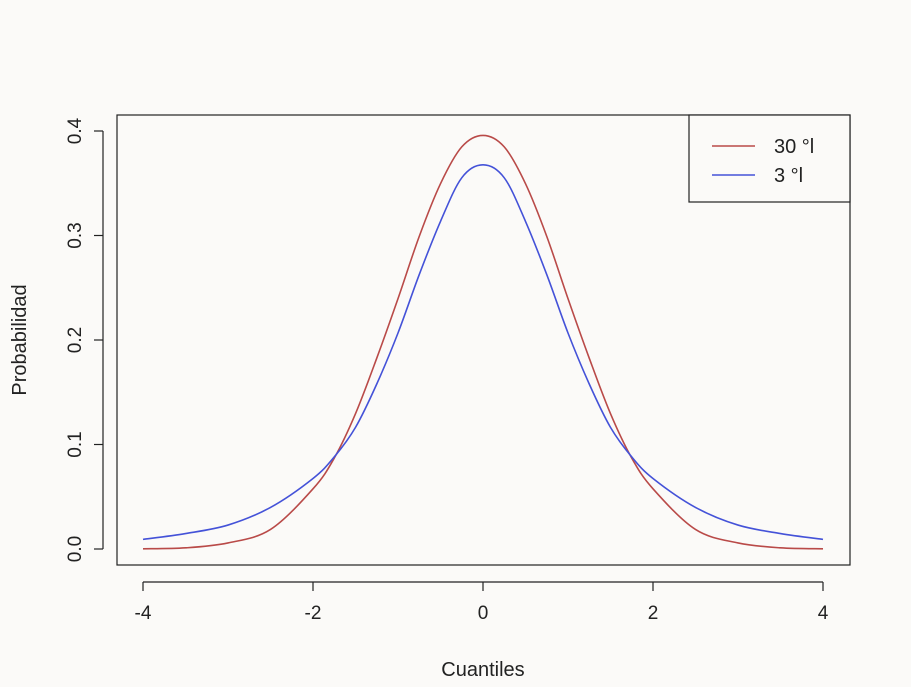 This screenshot has height=687, width=911. Describe the element at coordinates (20, 339) in the screenshot. I see `y-axis-title: Probabilidad` at that location.